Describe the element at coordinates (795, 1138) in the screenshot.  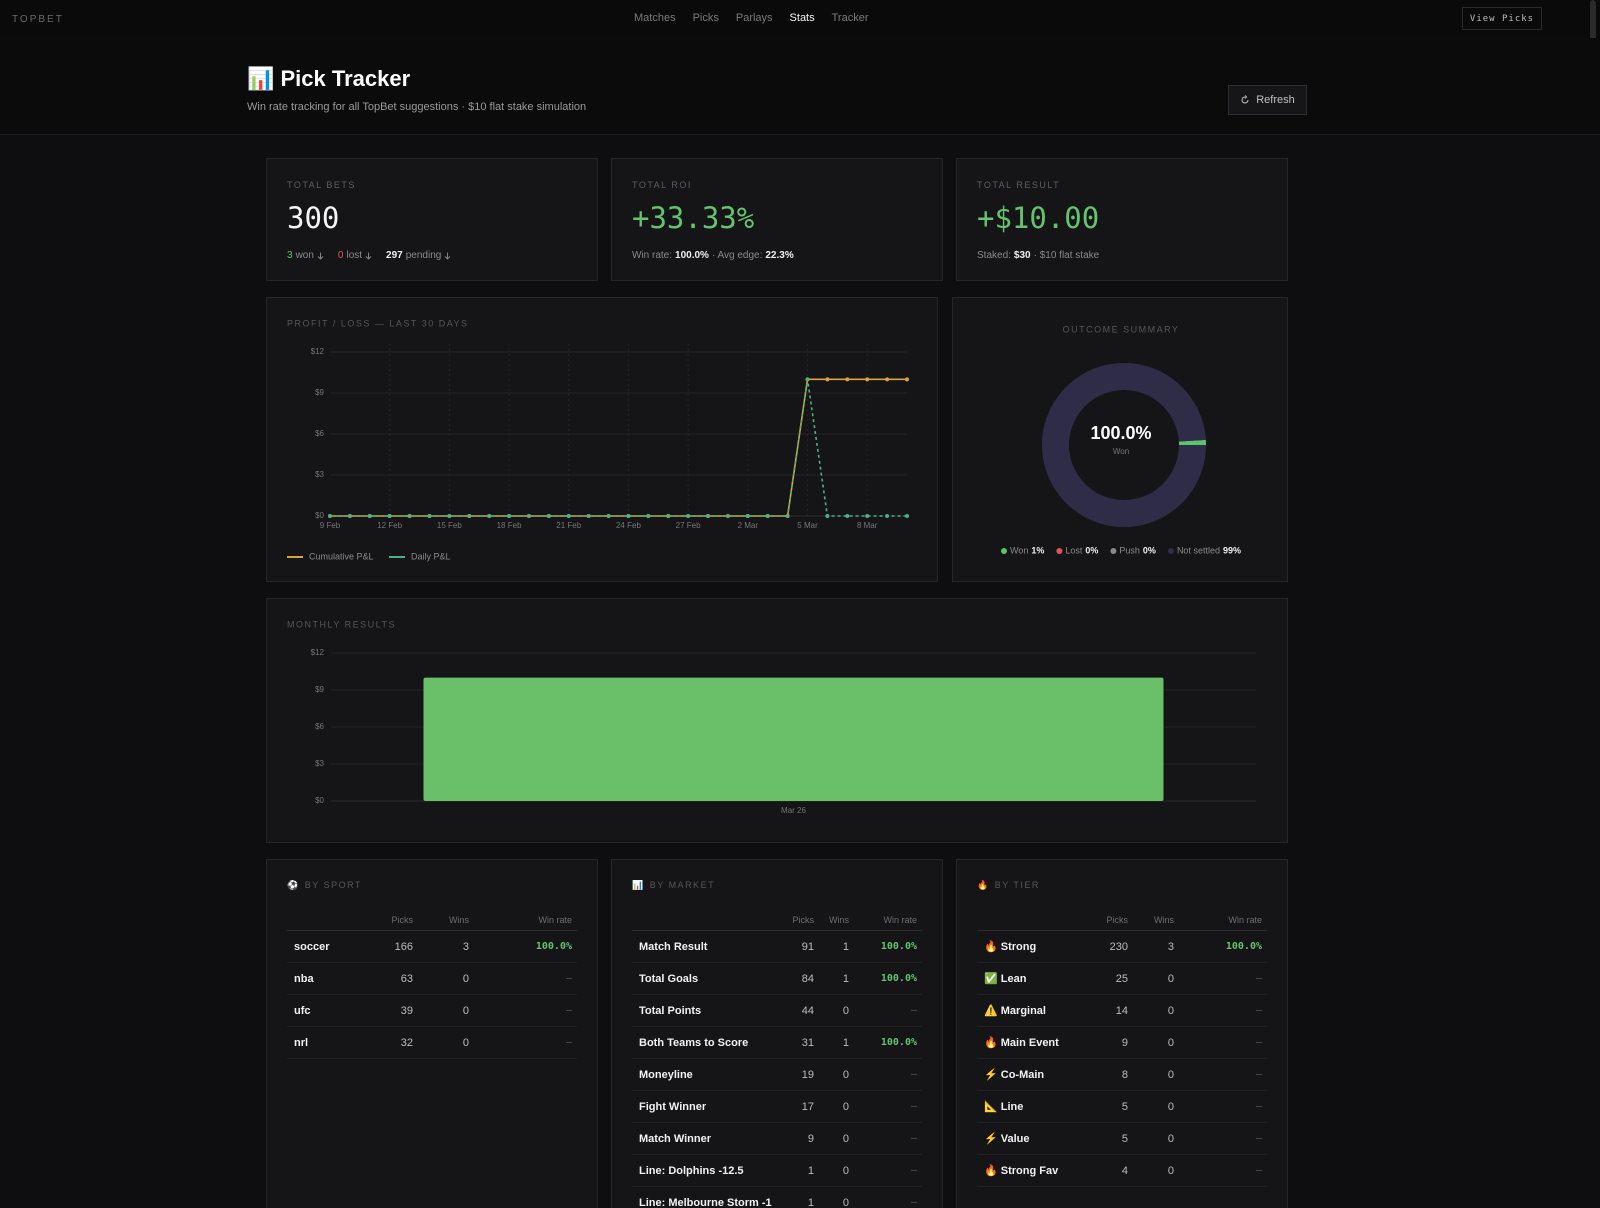
I see `table-cell: 9` at that location.